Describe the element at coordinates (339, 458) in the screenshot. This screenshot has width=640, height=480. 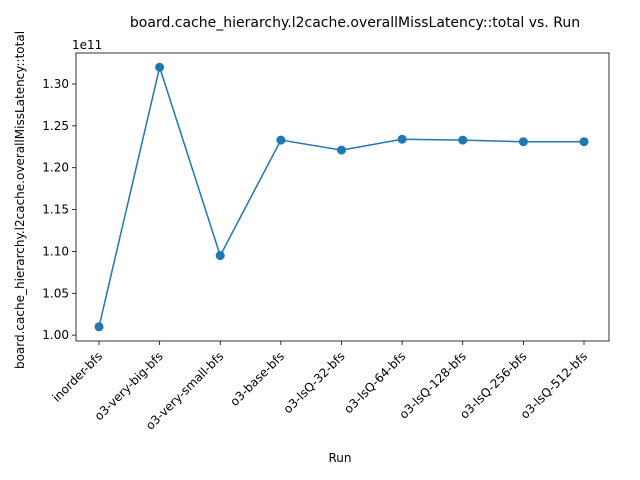
I see `x-axis-label: Run` at that location.